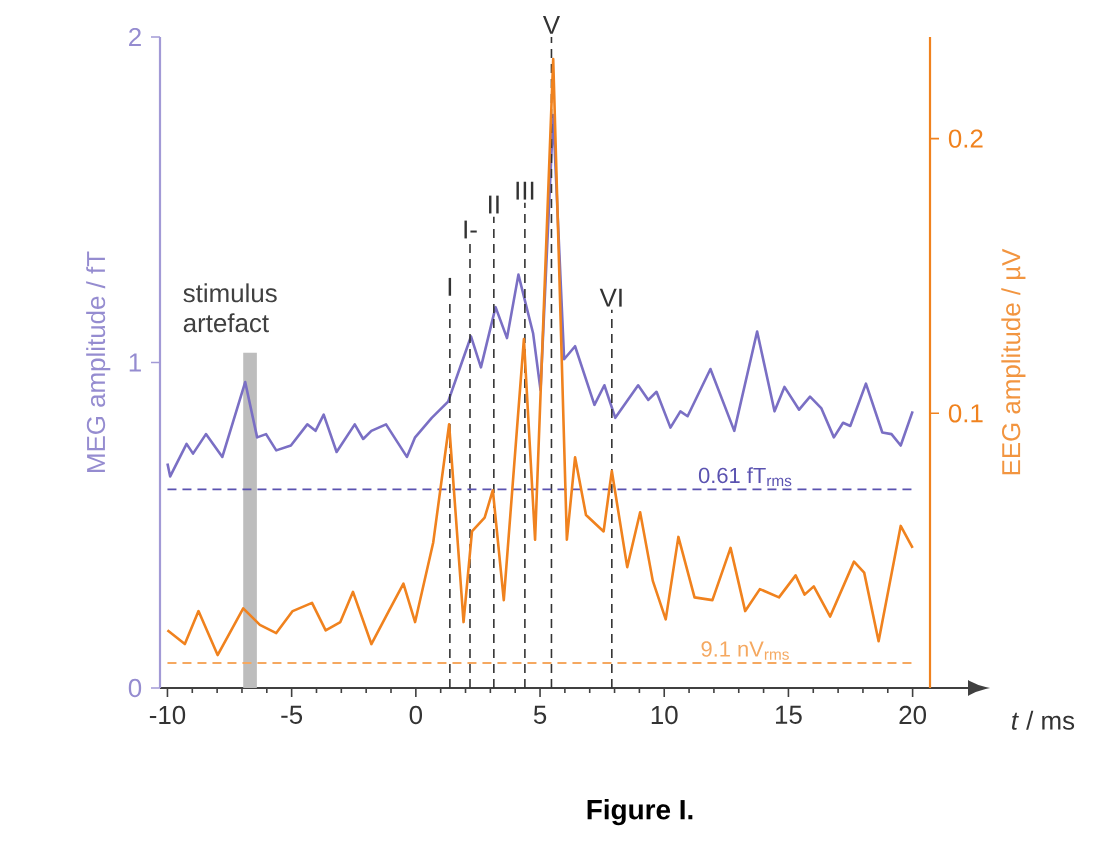  I want to click on x-tick-label: 5, so click(540, 714).